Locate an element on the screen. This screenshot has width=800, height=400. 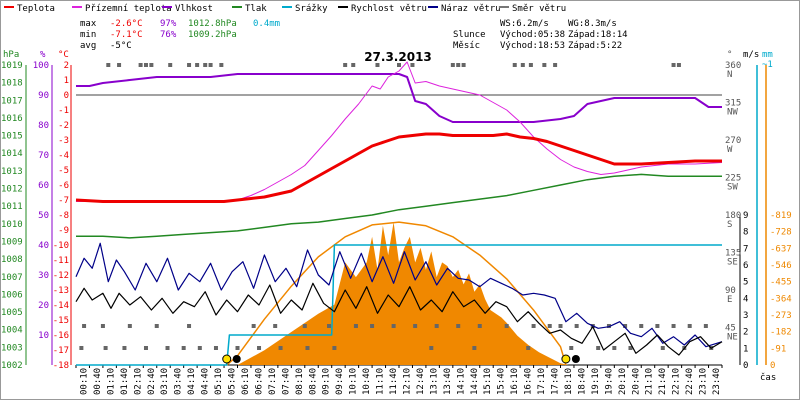
solar-tick-label: -273 is located at coordinates (781, 316).